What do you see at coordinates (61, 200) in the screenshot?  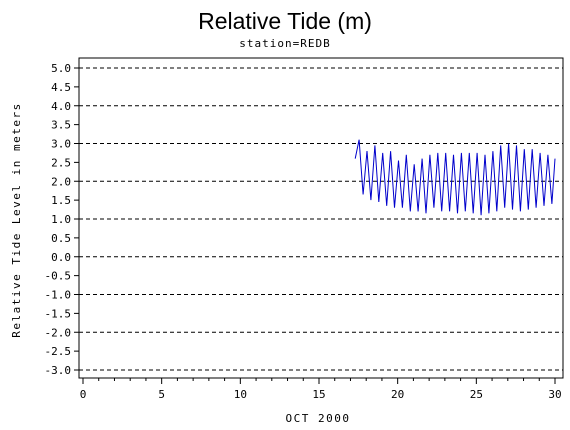 I see `y-tick-label: 1.5` at bounding box center [61, 200].